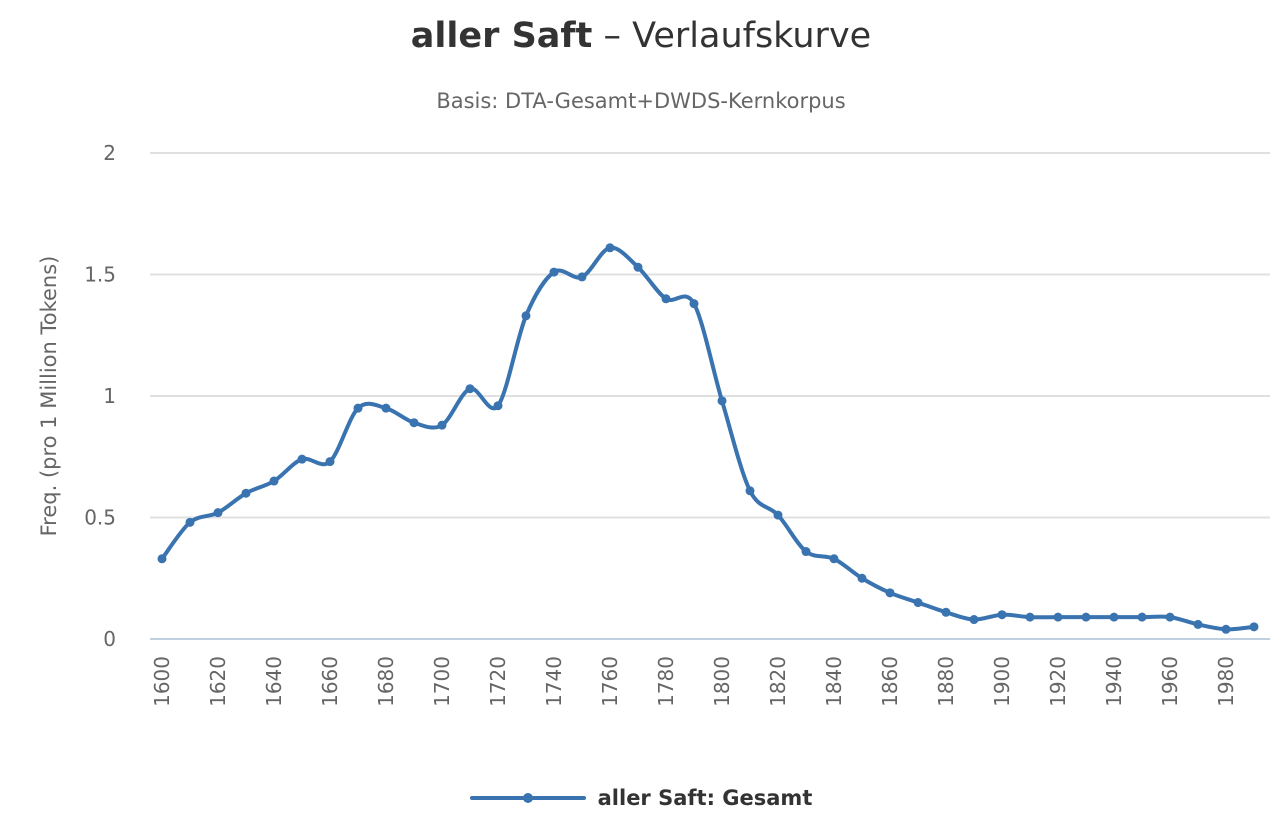  What do you see at coordinates (554, 681) in the screenshot?
I see `x-tick-label: 1740` at bounding box center [554, 681].